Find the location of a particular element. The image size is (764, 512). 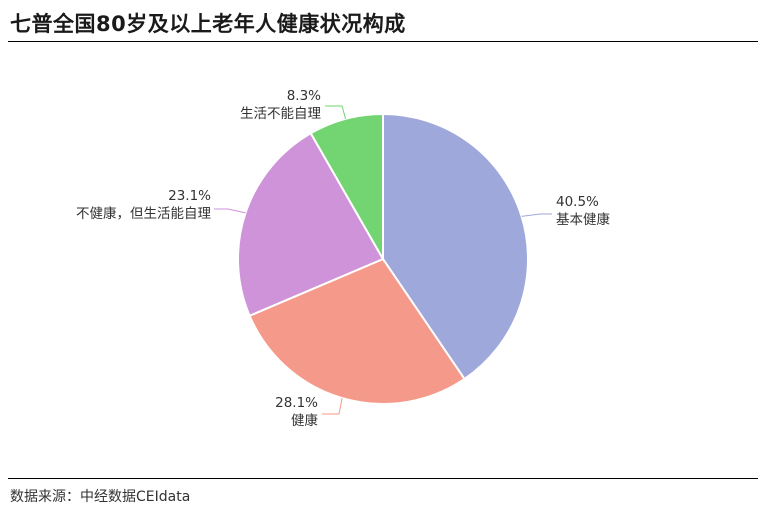

title-divider is located at coordinates (383, 41).